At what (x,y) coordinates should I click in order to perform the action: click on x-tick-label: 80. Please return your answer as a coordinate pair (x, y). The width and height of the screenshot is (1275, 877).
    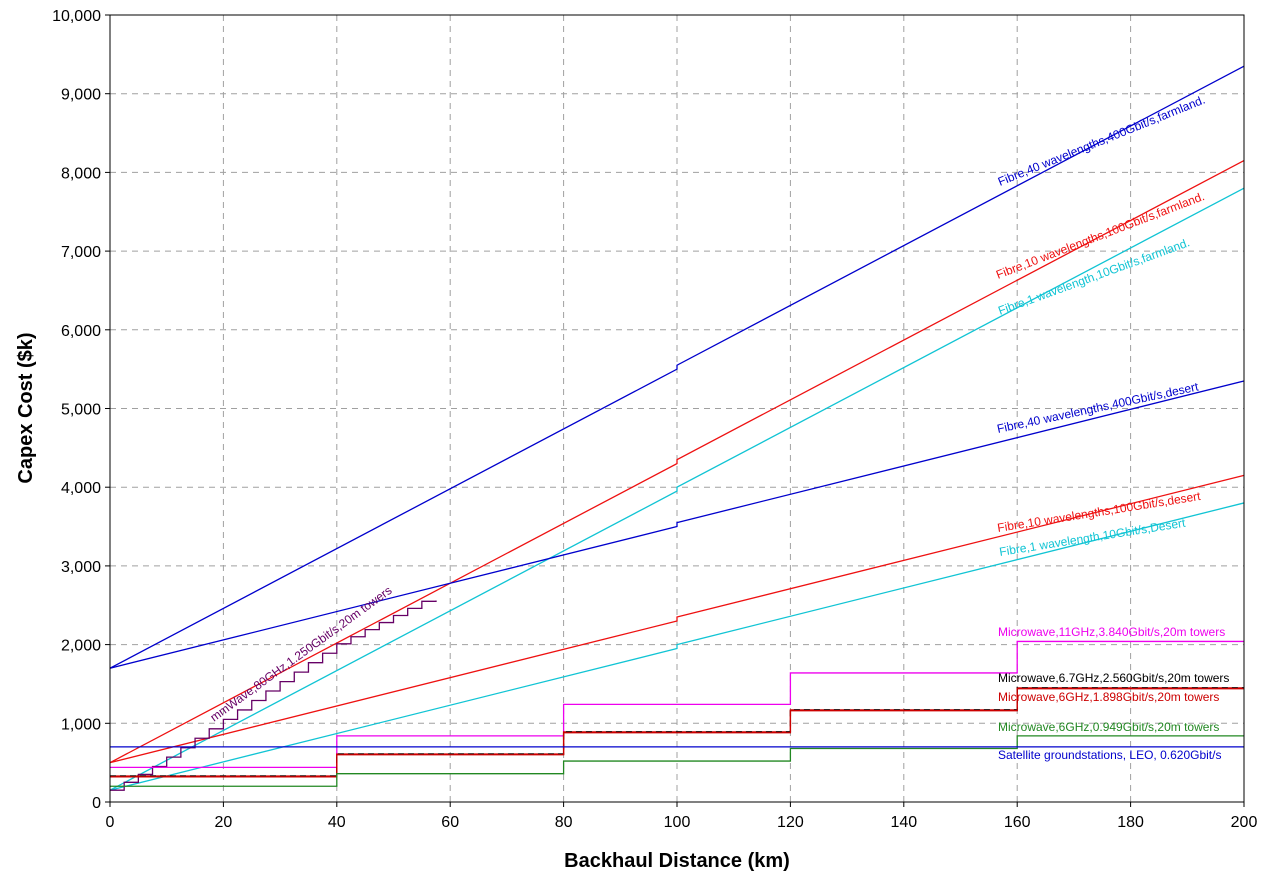
    Looking at the image, I should click on (564, 822).